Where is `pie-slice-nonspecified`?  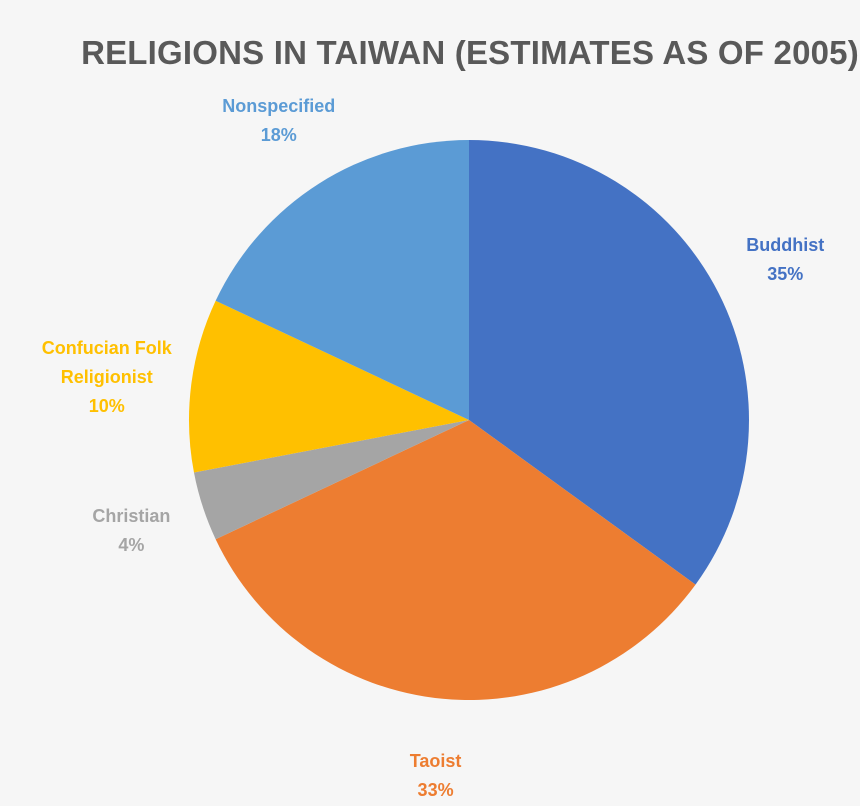
pie-slice-nonspecified is located at coordinates (342, 280).